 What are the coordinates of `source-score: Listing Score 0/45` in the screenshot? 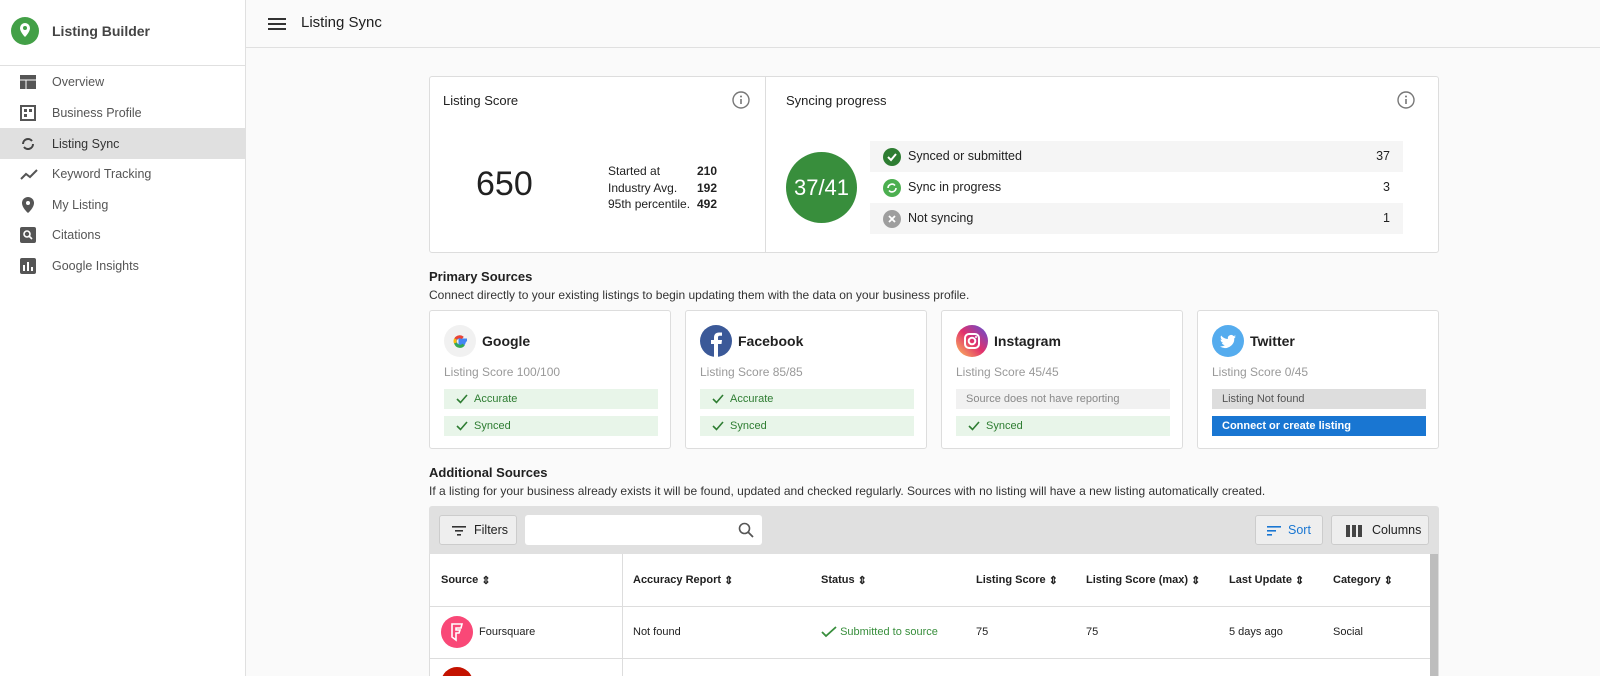 It's located at (1260, 372).